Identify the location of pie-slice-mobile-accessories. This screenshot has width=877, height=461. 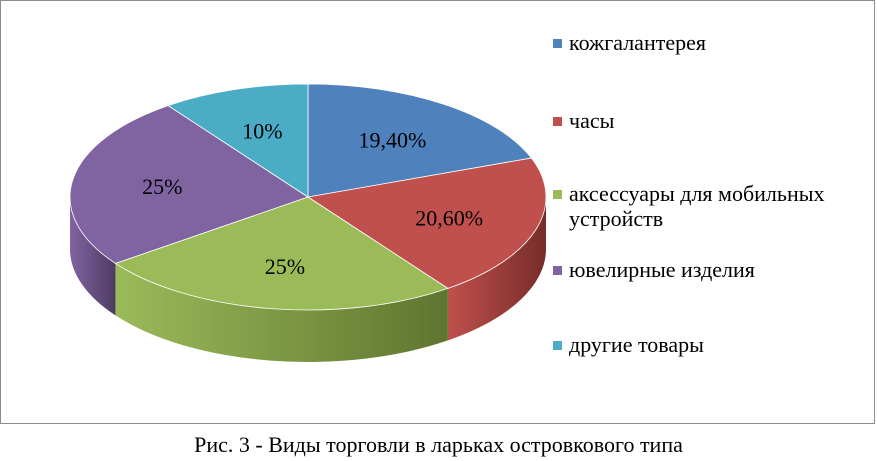
(281, 253).